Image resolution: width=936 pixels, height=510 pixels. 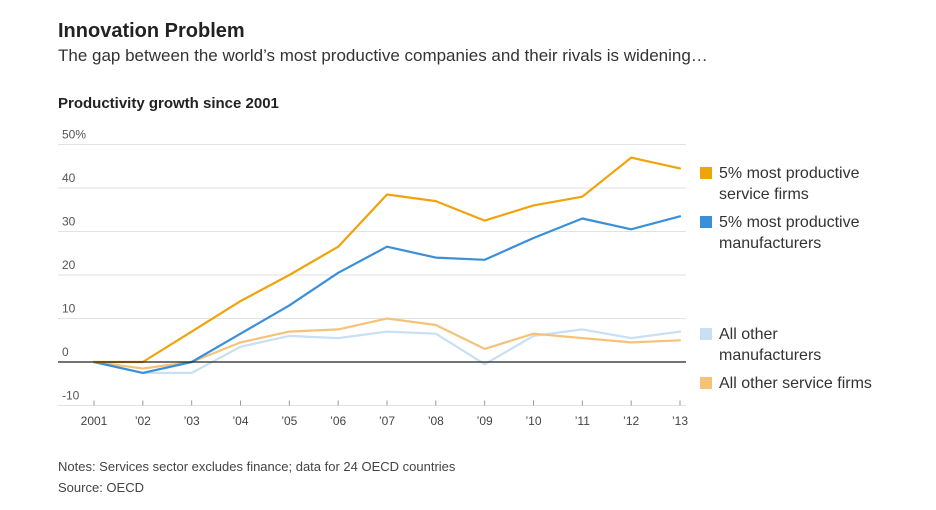 What do you see at coordinates (289, 421) in the screenshot?
I see `x-tick-label: ’05` at bounding box center [289, 421].